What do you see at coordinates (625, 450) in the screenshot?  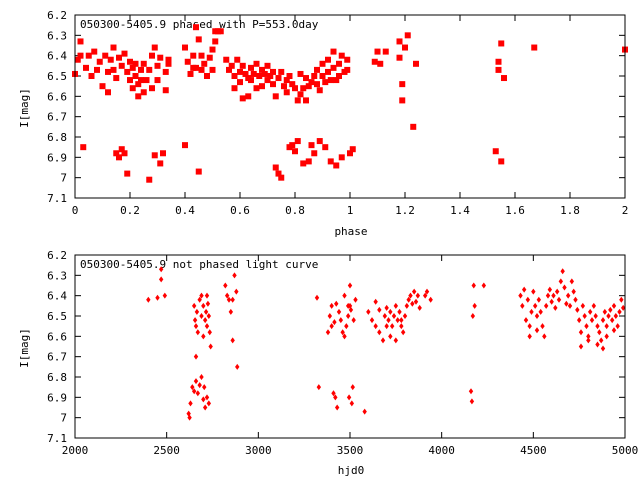 I see `unphased-x-tick-label: 5000` at bounding box center [625, 450].